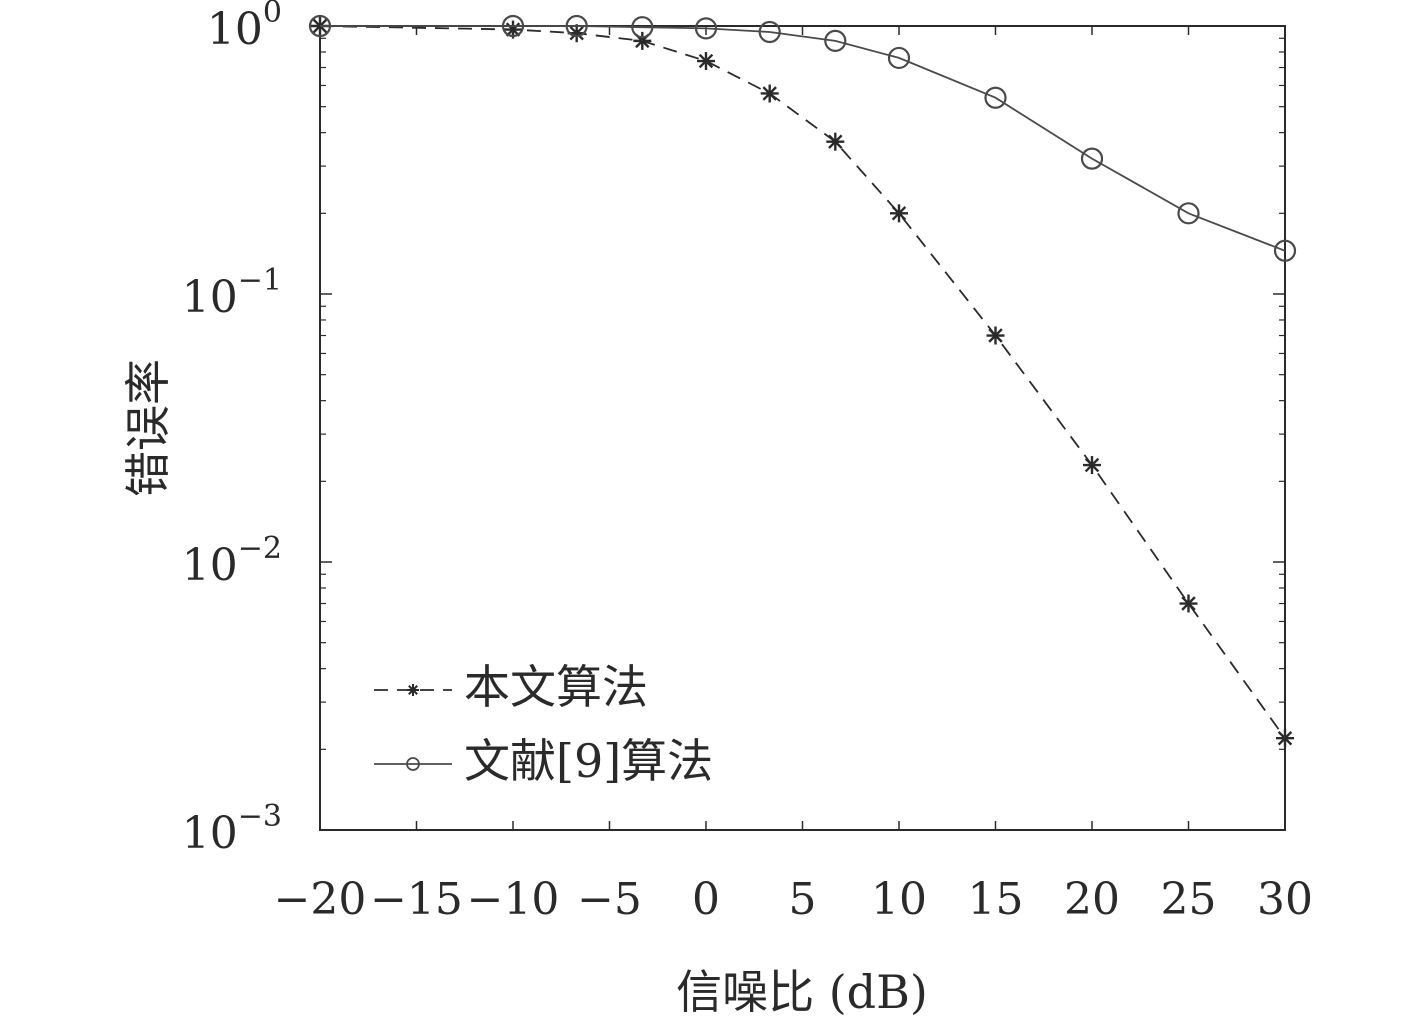  I want to click on x-tick-label: 10, so click(899, 899).